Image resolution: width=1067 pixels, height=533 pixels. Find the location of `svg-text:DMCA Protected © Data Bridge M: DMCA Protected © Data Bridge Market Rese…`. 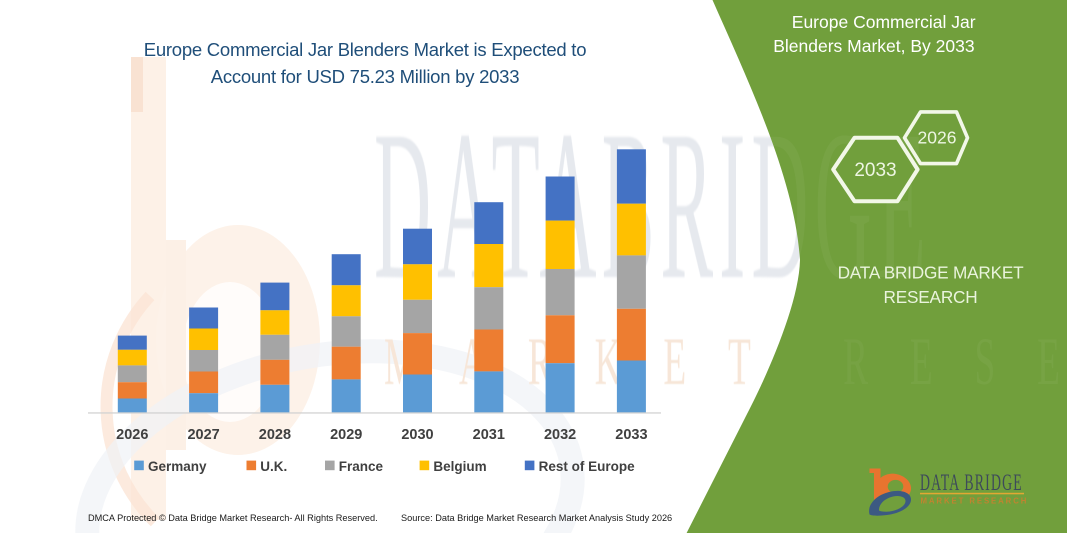

svg-text:DMCA Protected © Data Bridge M: DMCA Protected © Data Bridge Market Rese… is located at coordinates (233, 518).